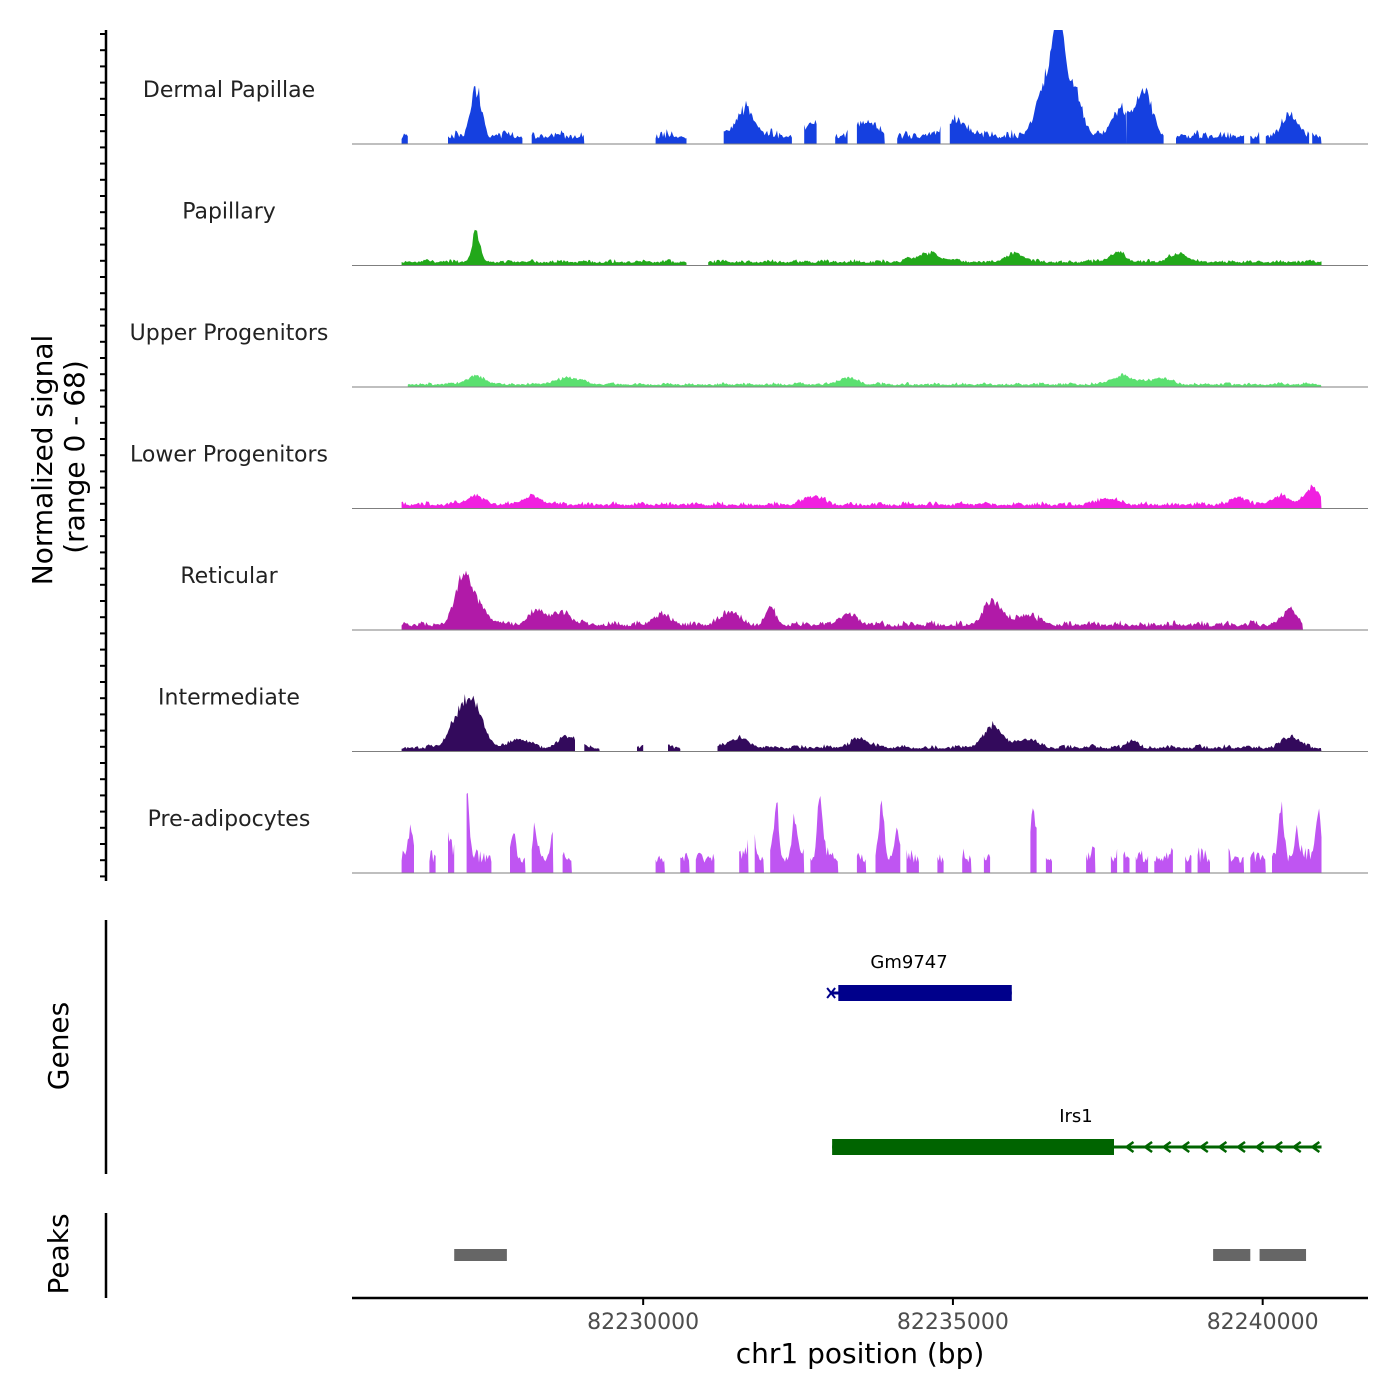 This screenshot has width=1400, height=1400. Describe the element at coordinates (58, 1253) in the screenshot. I see `peaks-label: Peaks` at that location.